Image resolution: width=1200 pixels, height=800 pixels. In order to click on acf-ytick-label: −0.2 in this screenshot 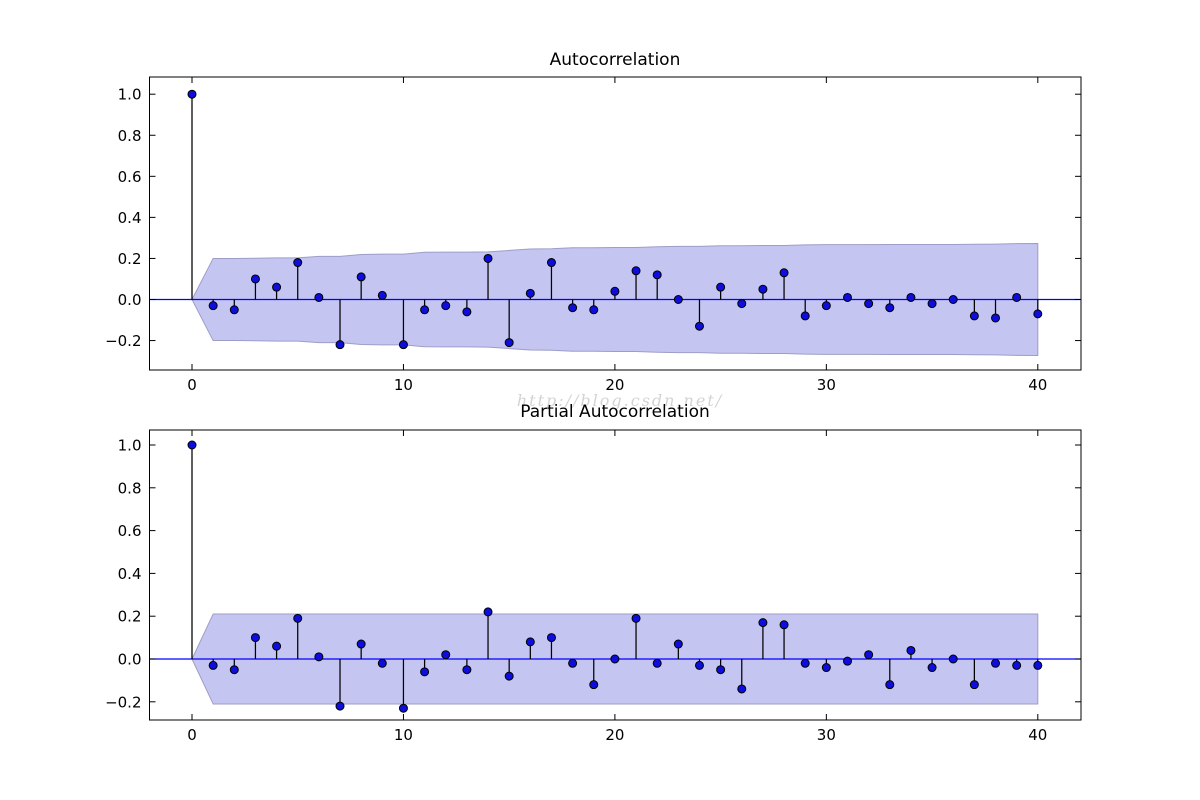, I will do `click(123, 341)`.